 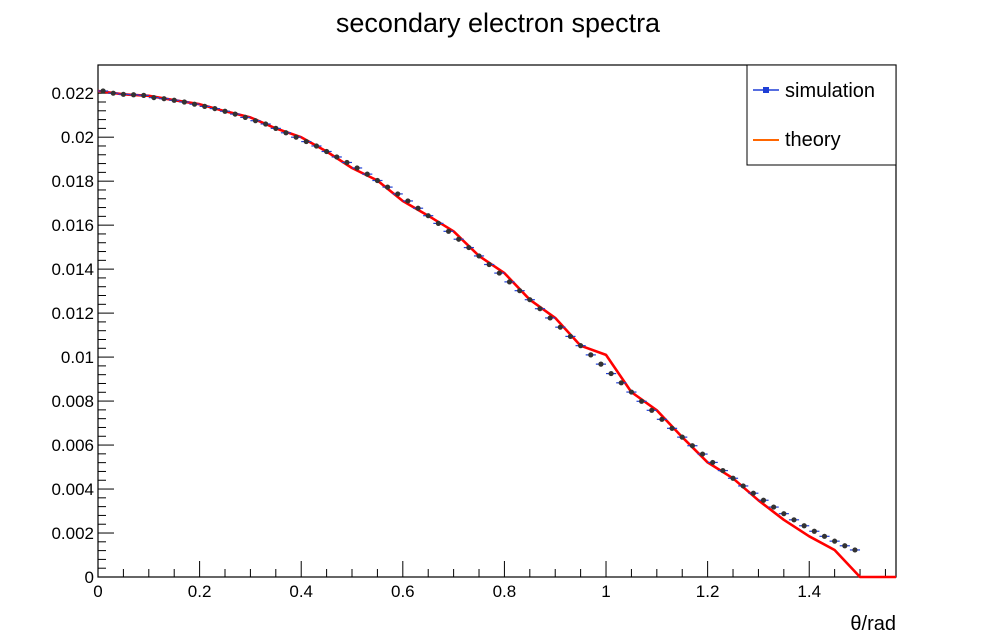 I want to click on x-tick-label: 1.2, so click(x=708, y=591).